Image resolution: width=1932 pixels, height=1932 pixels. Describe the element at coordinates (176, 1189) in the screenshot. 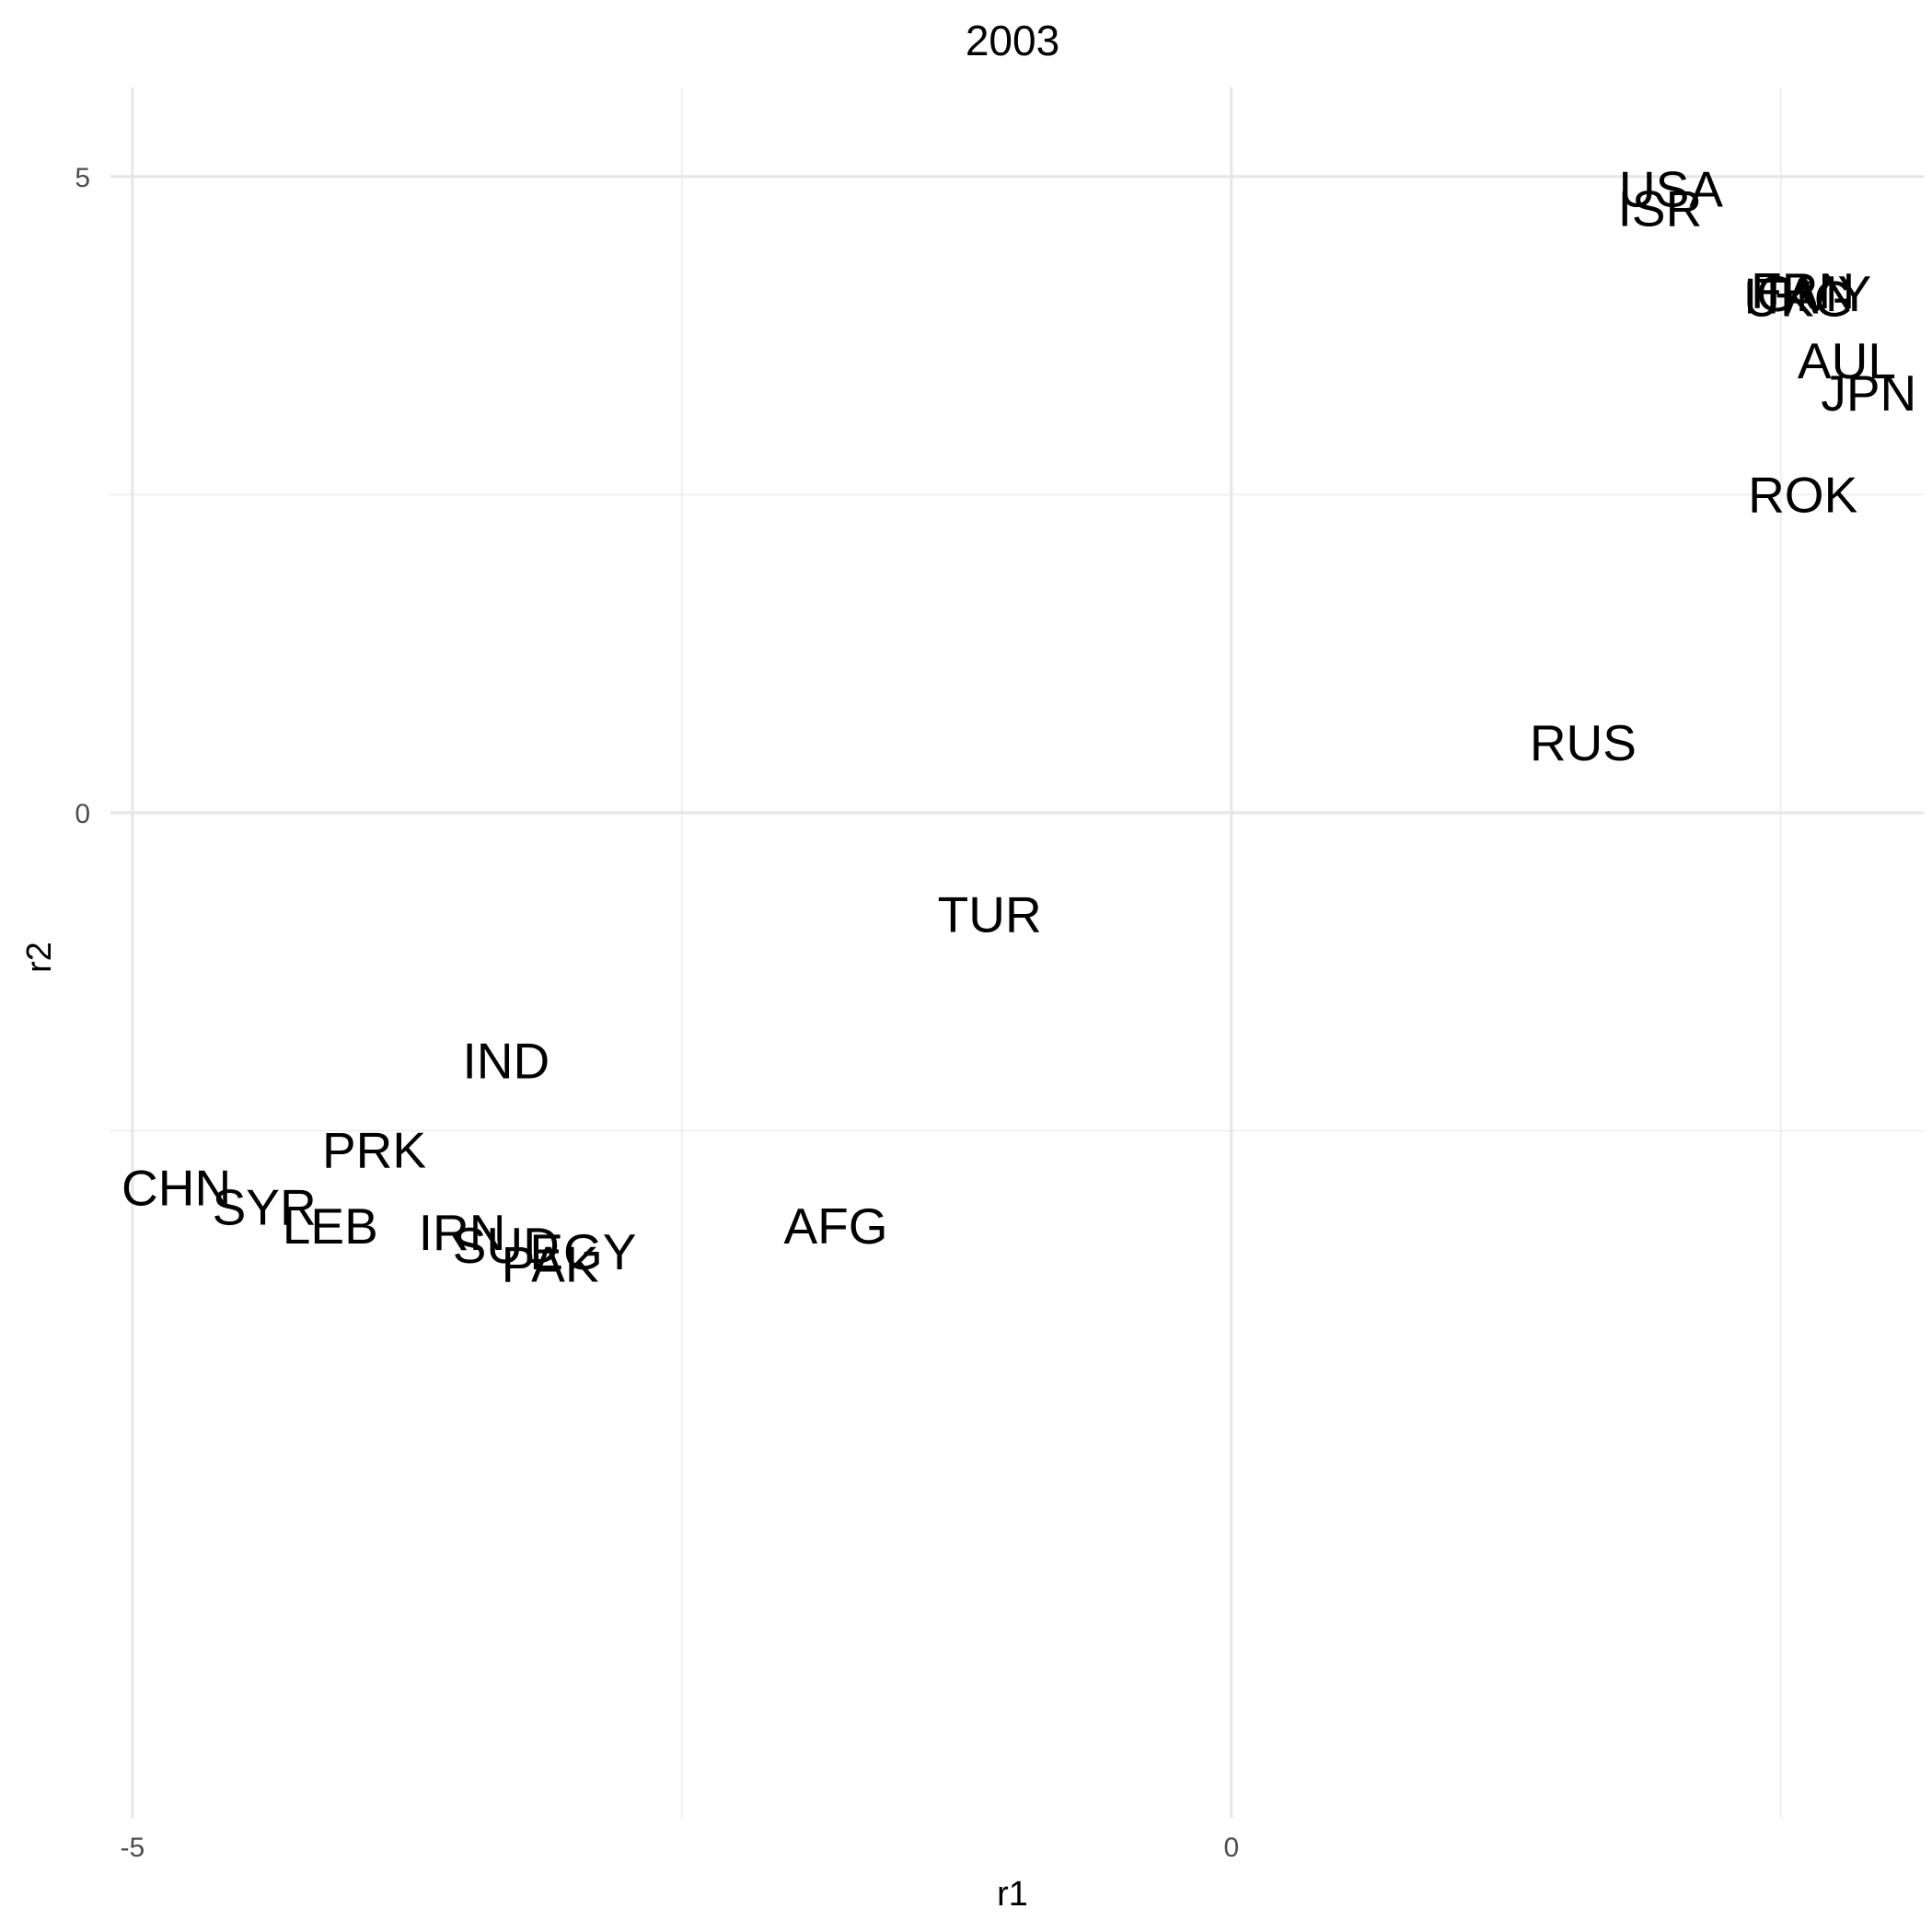

I see `point-label-chn: CHN` at that location.